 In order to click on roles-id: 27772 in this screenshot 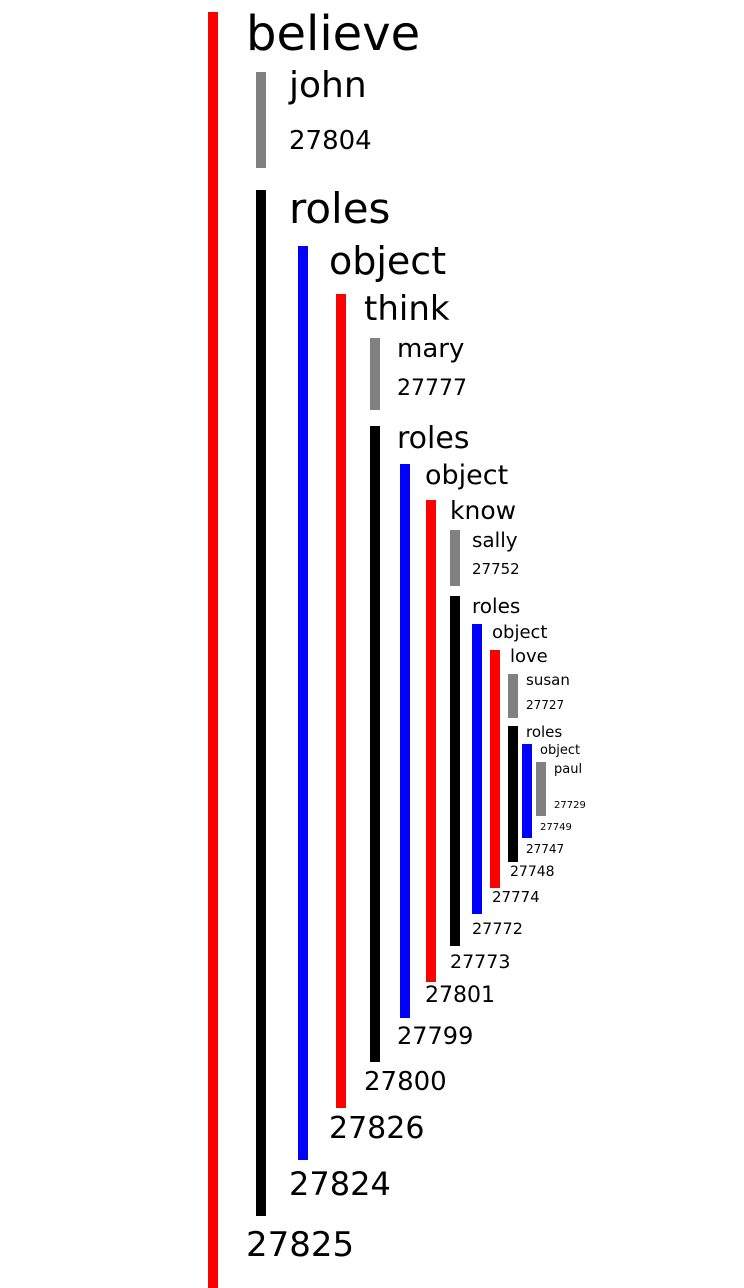, I will do `click(497, 928)`.